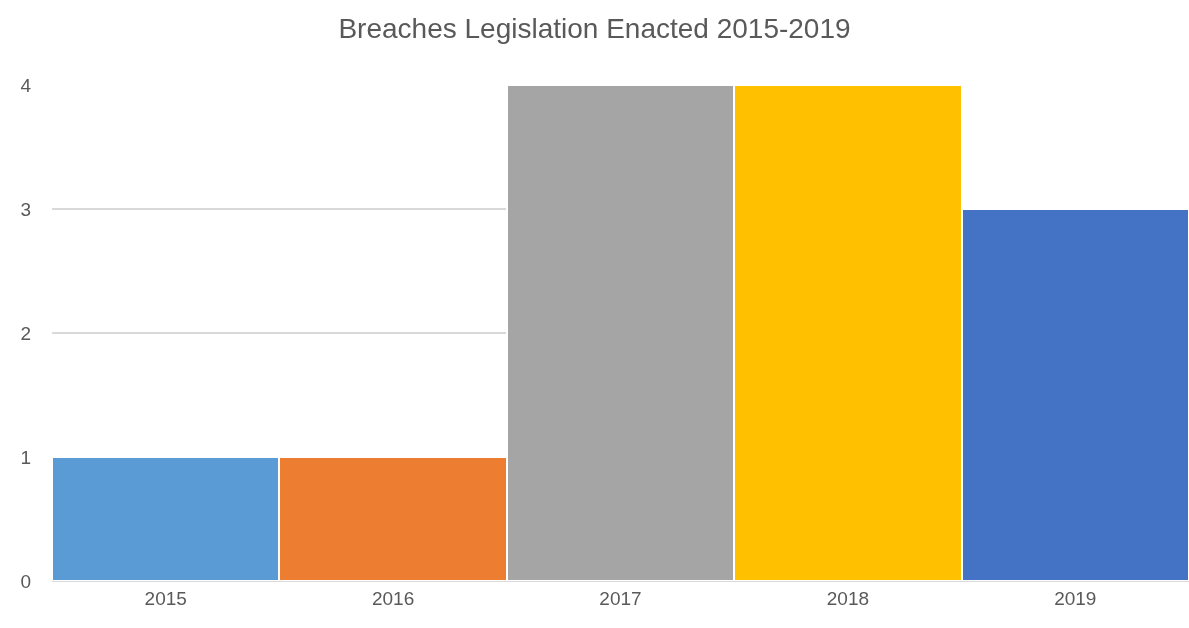  What do you see at coordinates (25, 581) in the screenshot?
I see `y-tick-label: 0` at bounding box center [25, 581].